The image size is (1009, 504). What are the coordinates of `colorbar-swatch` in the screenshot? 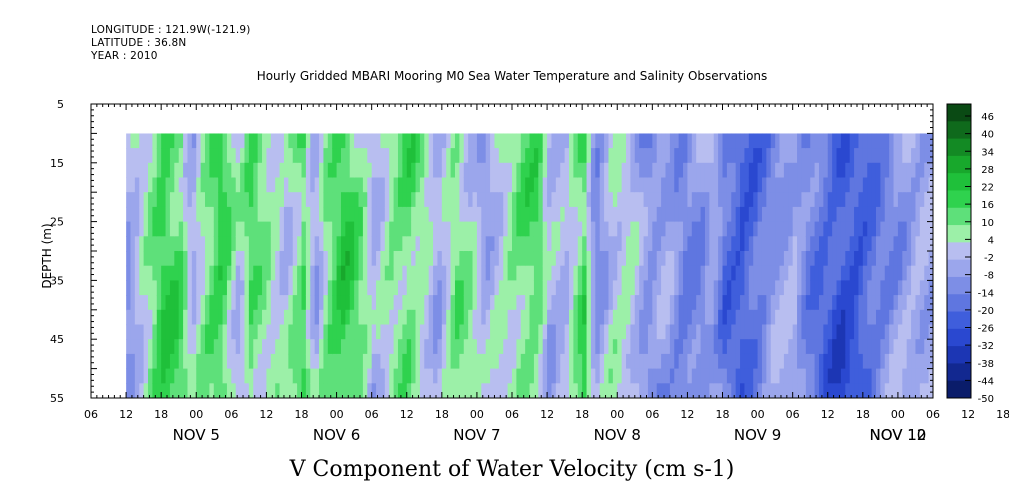 It's located at (959, 113).